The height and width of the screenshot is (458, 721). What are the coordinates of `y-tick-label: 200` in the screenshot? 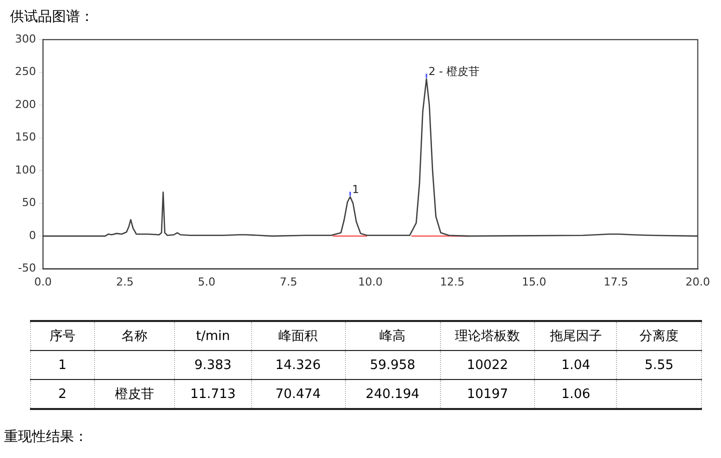 It's located at (25, 104).